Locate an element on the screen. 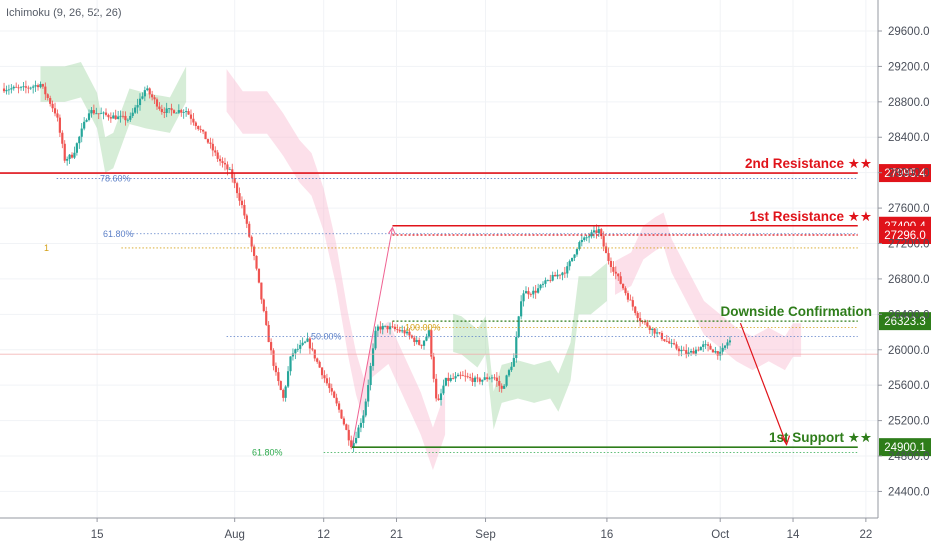 The width and height of the screenshot is (932, 550). y-tick-label: 28800.0 is located at coordinates (909, 103).